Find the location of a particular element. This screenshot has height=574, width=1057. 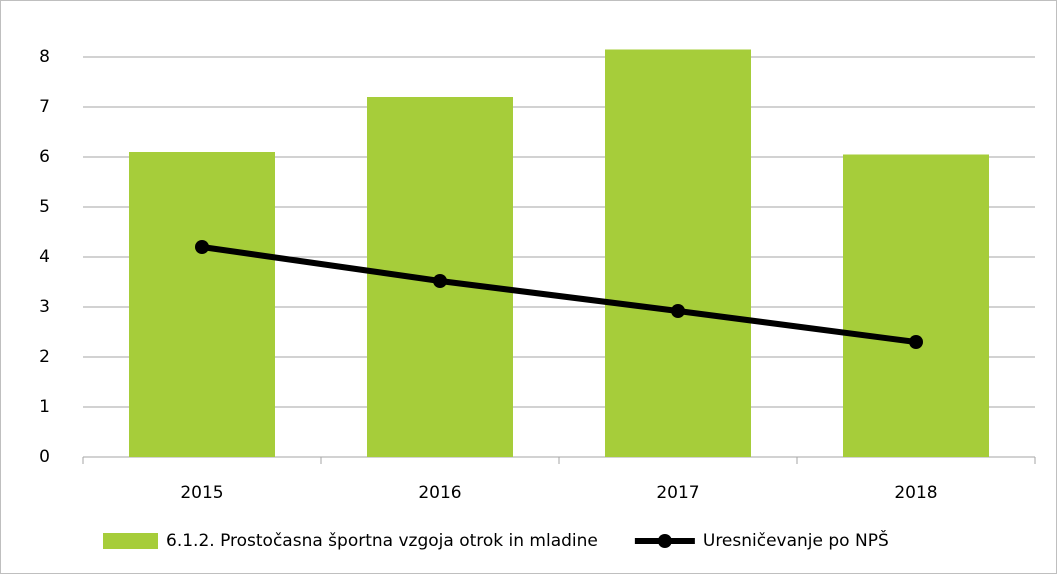

y-tick-label: 8 is located at coordinates (44, 57).